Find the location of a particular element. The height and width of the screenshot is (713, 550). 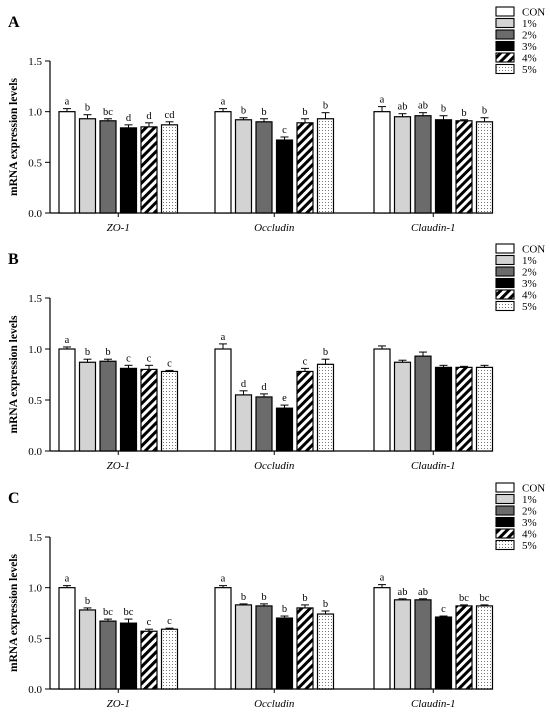

legend-label: 1% is located at coordinates (529, 500).